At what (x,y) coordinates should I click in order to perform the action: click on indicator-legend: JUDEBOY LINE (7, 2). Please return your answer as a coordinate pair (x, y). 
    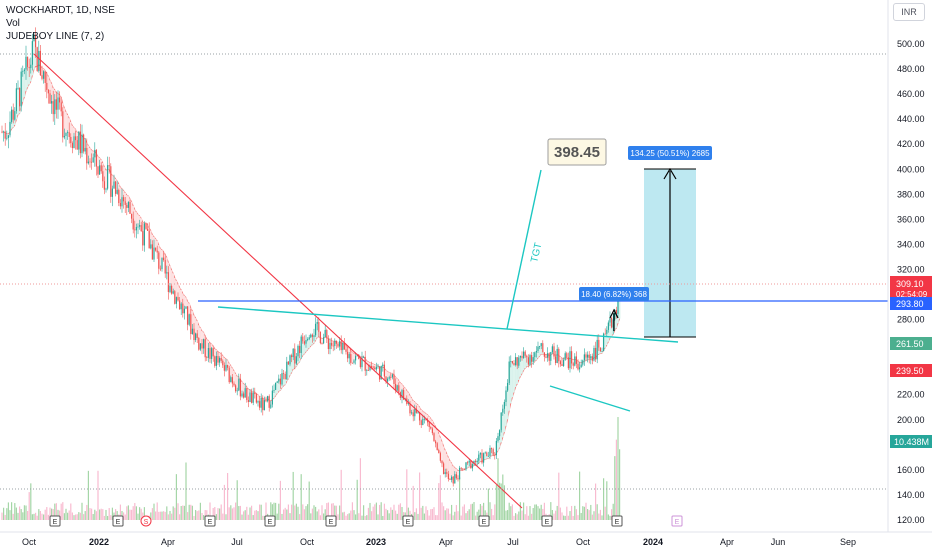
    Looking at the image, I should click on (55, 36).